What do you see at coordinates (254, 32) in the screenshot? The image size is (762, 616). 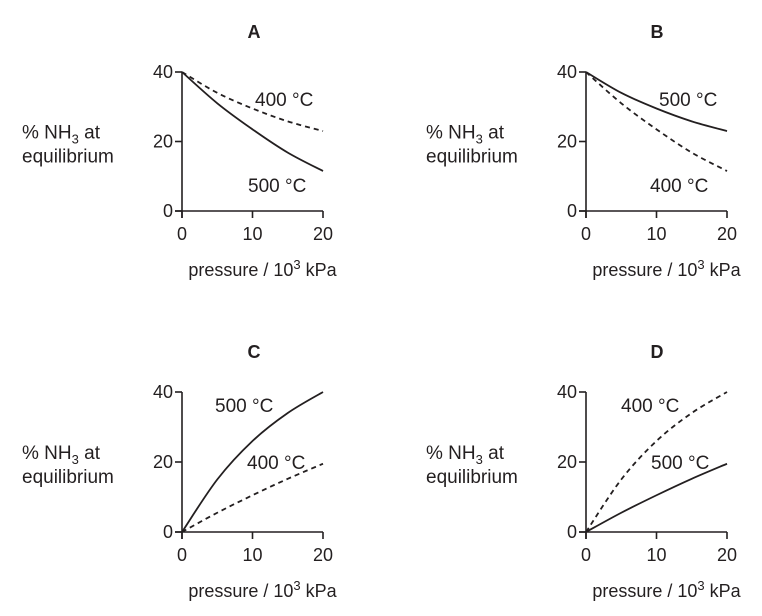 I see `panel-title: A` at bounding box center [254, 32].